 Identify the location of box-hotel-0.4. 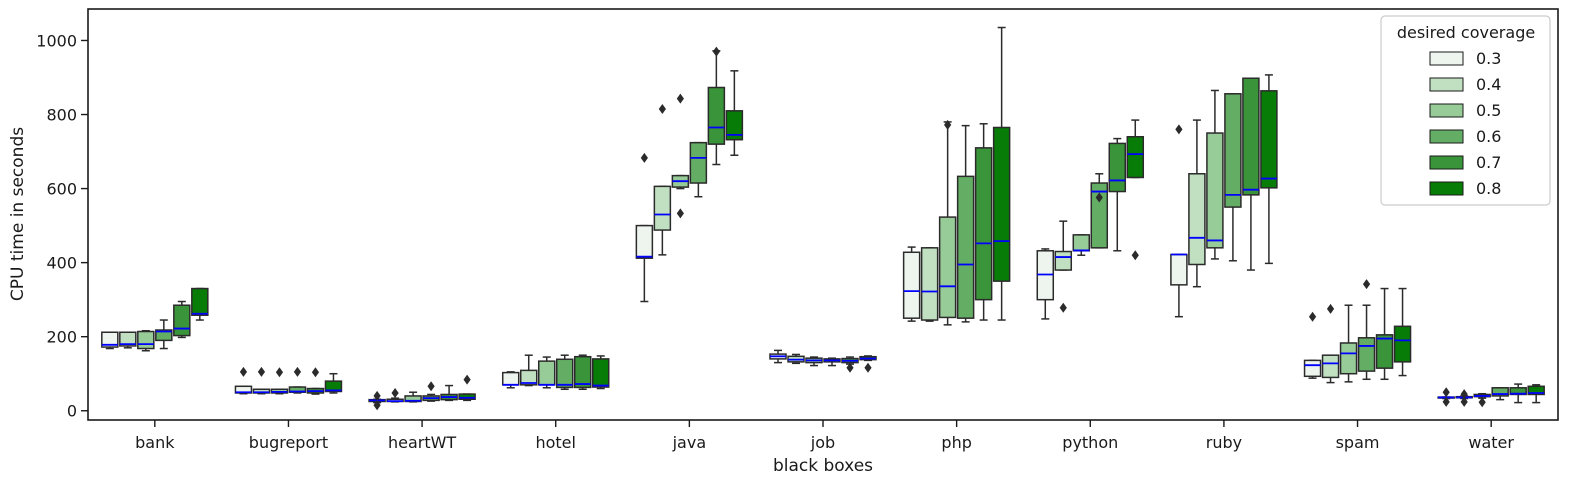
(528, 370).